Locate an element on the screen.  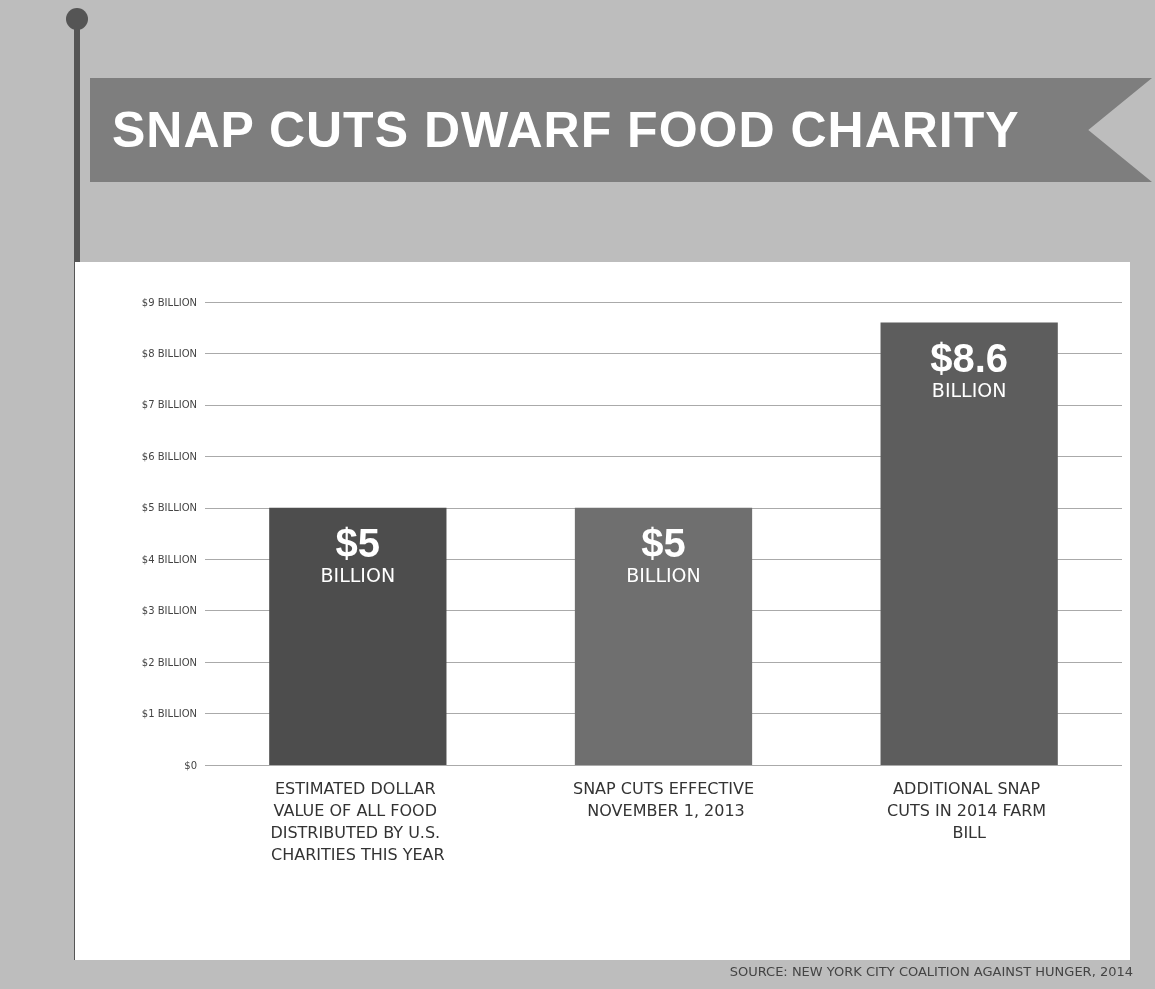
y-tick-label: $9 BILLION is located at coordinates (169, 302).